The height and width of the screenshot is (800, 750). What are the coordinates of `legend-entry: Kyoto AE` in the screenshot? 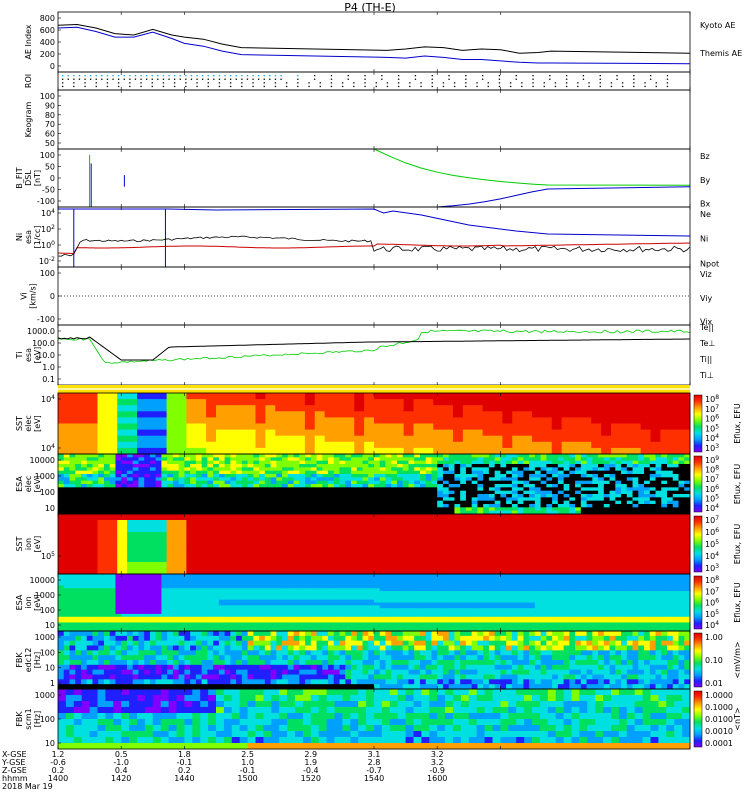 It's located at (717, 25).